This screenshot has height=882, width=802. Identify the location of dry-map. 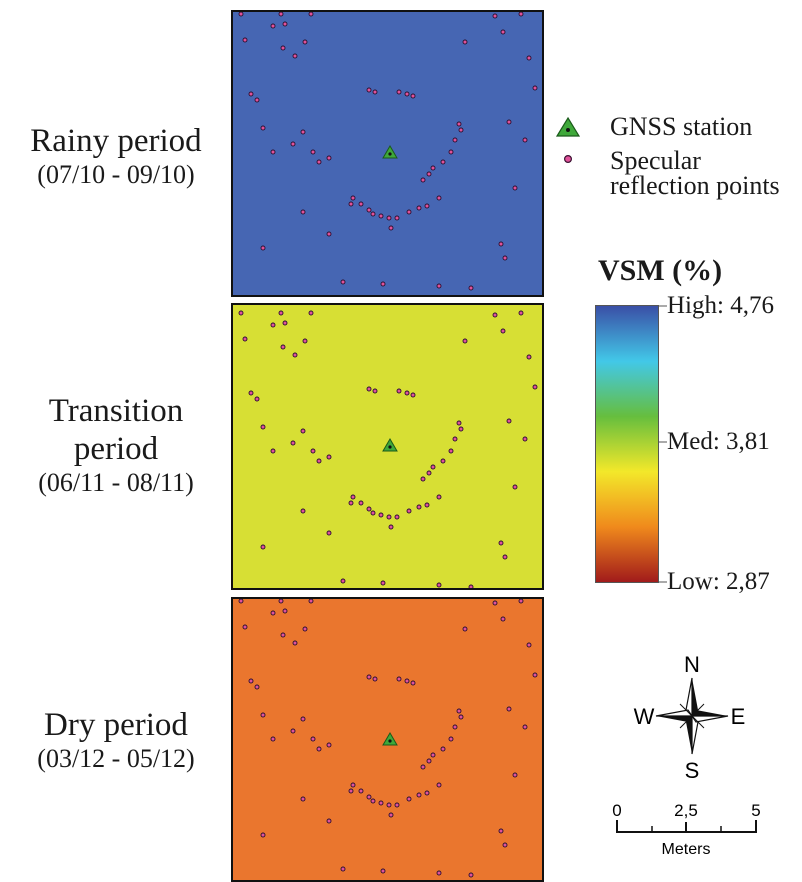
(387, 739).